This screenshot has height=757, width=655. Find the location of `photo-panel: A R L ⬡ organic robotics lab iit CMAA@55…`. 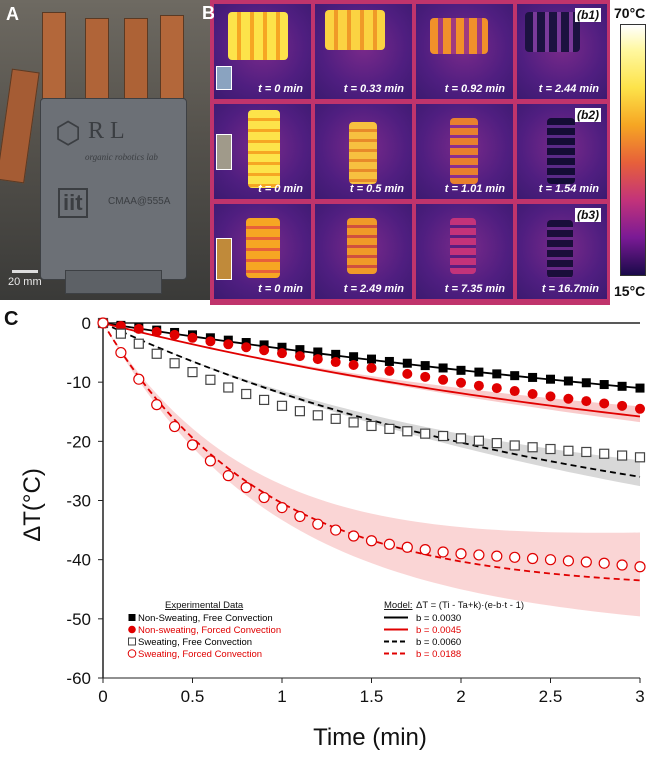

photo-panel: A R L ⬡ organic robotics lab iit CMAA@55… is located at coordinates (105, 150).